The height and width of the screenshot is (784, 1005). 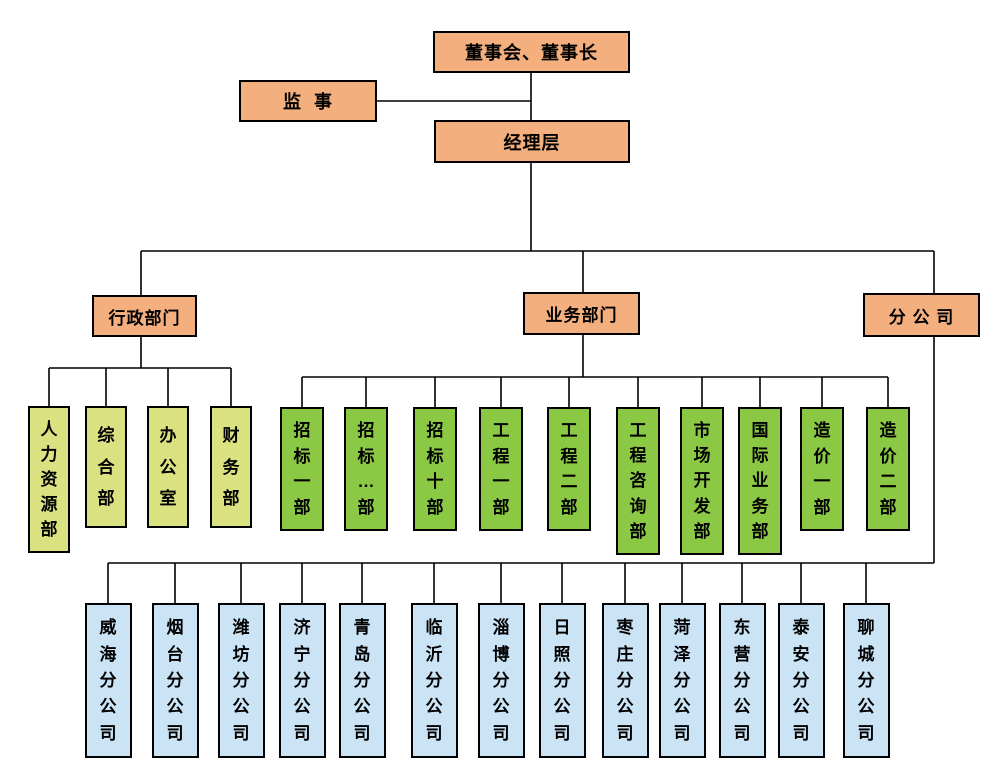 What do you see at coordinates (822, 469) in the screenshot?
I see `business-department-box: 造价一部` at bounding box center [822, 469].